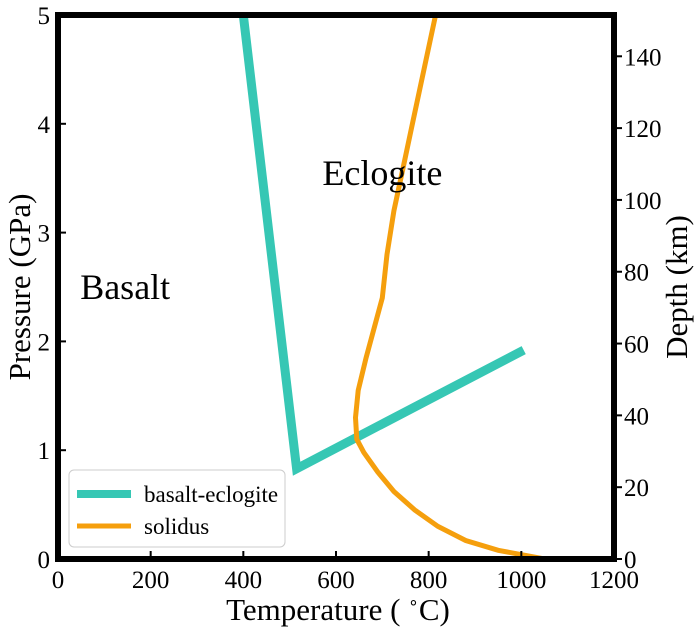 This screenshot has height=633, width=699. I want to click on x-tick-label: 600, so click(336, 580).